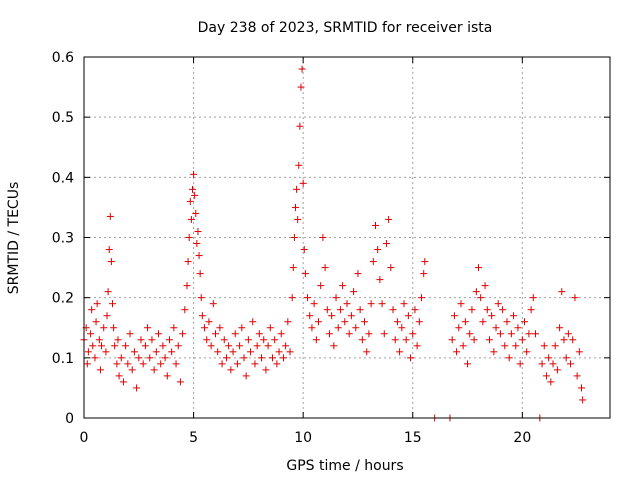 The image size is (640, 480). I want to click on x-tick-labels: 0 5 10 15 20, so click(306, 438).